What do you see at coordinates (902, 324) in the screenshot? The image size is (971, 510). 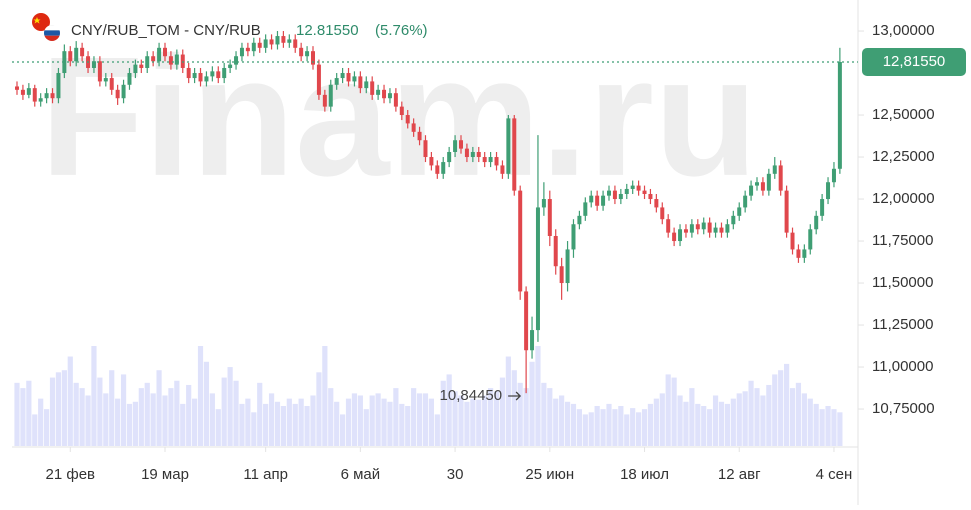 I see `y-tick-label: 11,25000` at bounding box center [902, 324].